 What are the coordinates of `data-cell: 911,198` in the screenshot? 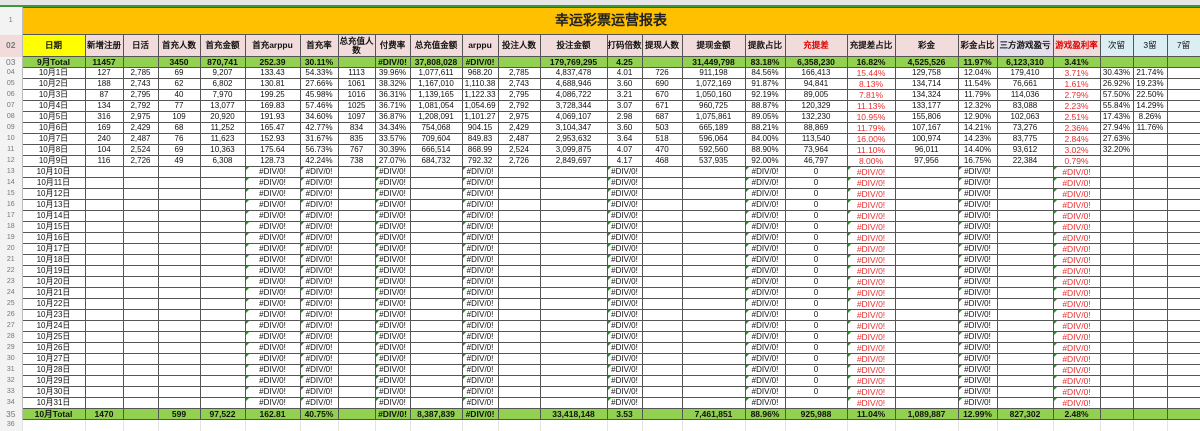 It's located at (713, 73).